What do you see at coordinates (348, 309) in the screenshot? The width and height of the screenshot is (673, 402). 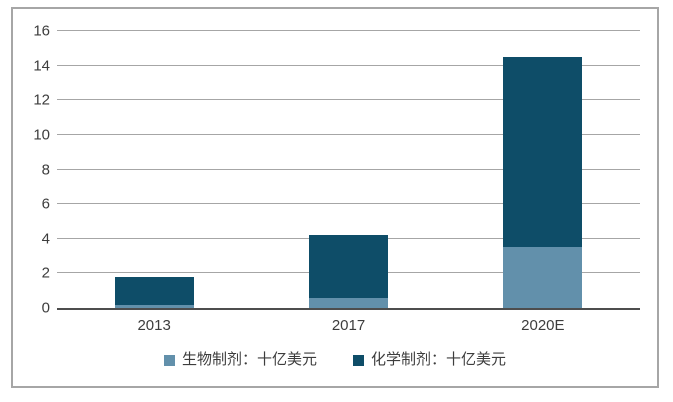 I see `x-axis-line` at bounding box center [348, 309].